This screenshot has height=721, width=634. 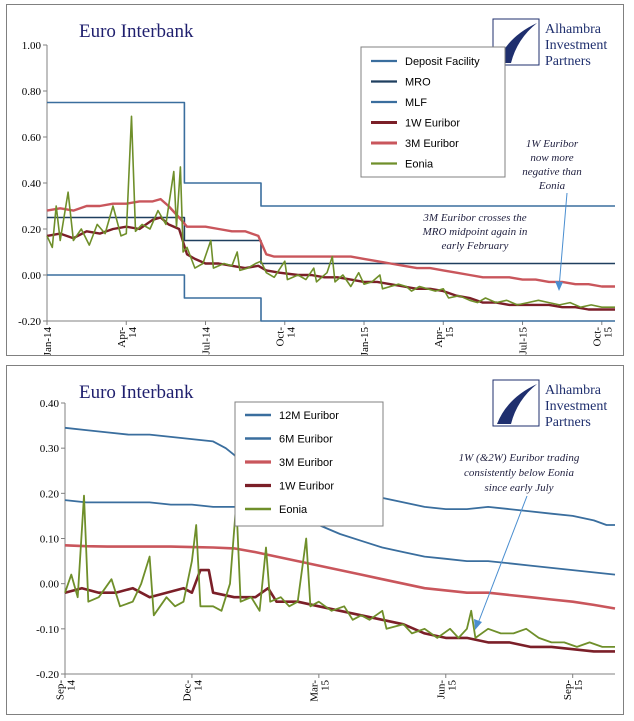 I want to click on x-tick-label-group: Mar- 15, so click(x=319, y=691).